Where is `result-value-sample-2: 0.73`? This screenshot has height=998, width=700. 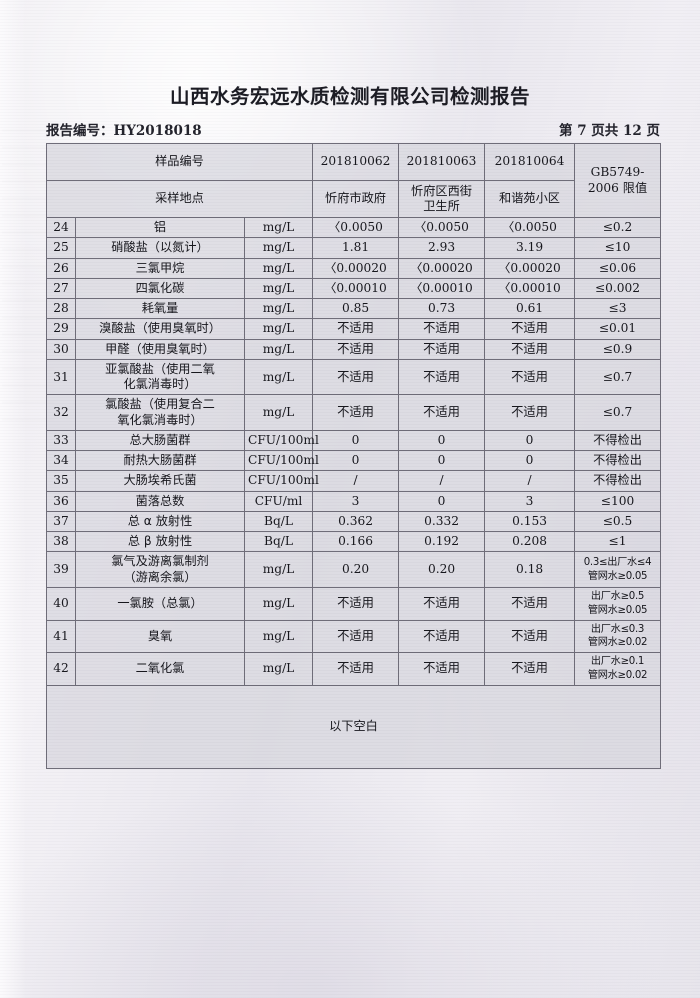 result-value-sample-2: 0.73 is located at coordinates (442, 308).